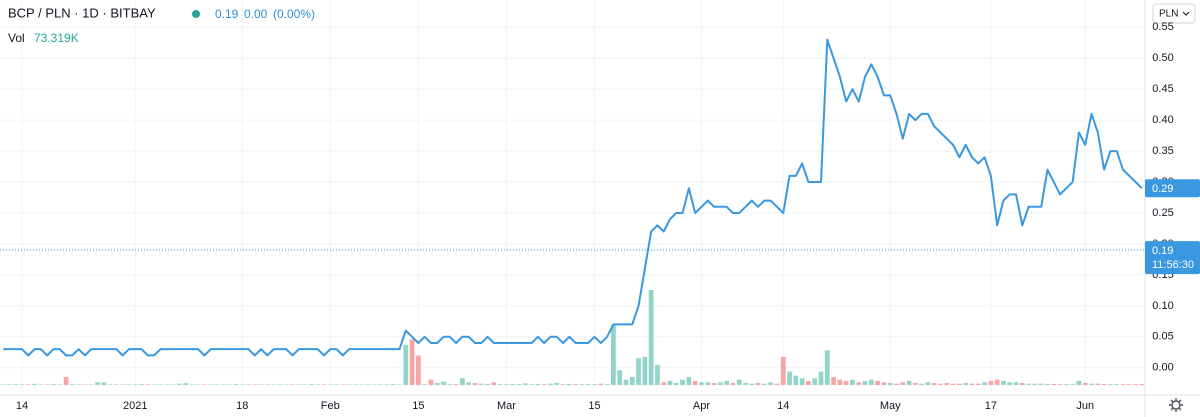  Describe the element at coordinates (1173, 265) in the screenshot. I see `countdown-label: 11:56:30` at that location.